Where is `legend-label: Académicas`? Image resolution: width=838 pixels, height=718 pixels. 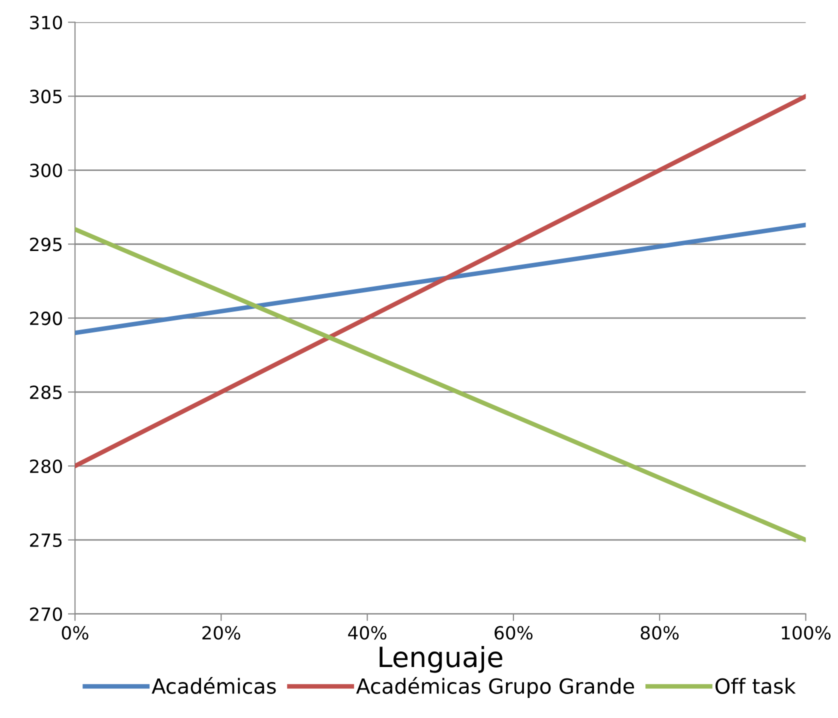
legend-label: Académicas is located at coordinates (214, 685).